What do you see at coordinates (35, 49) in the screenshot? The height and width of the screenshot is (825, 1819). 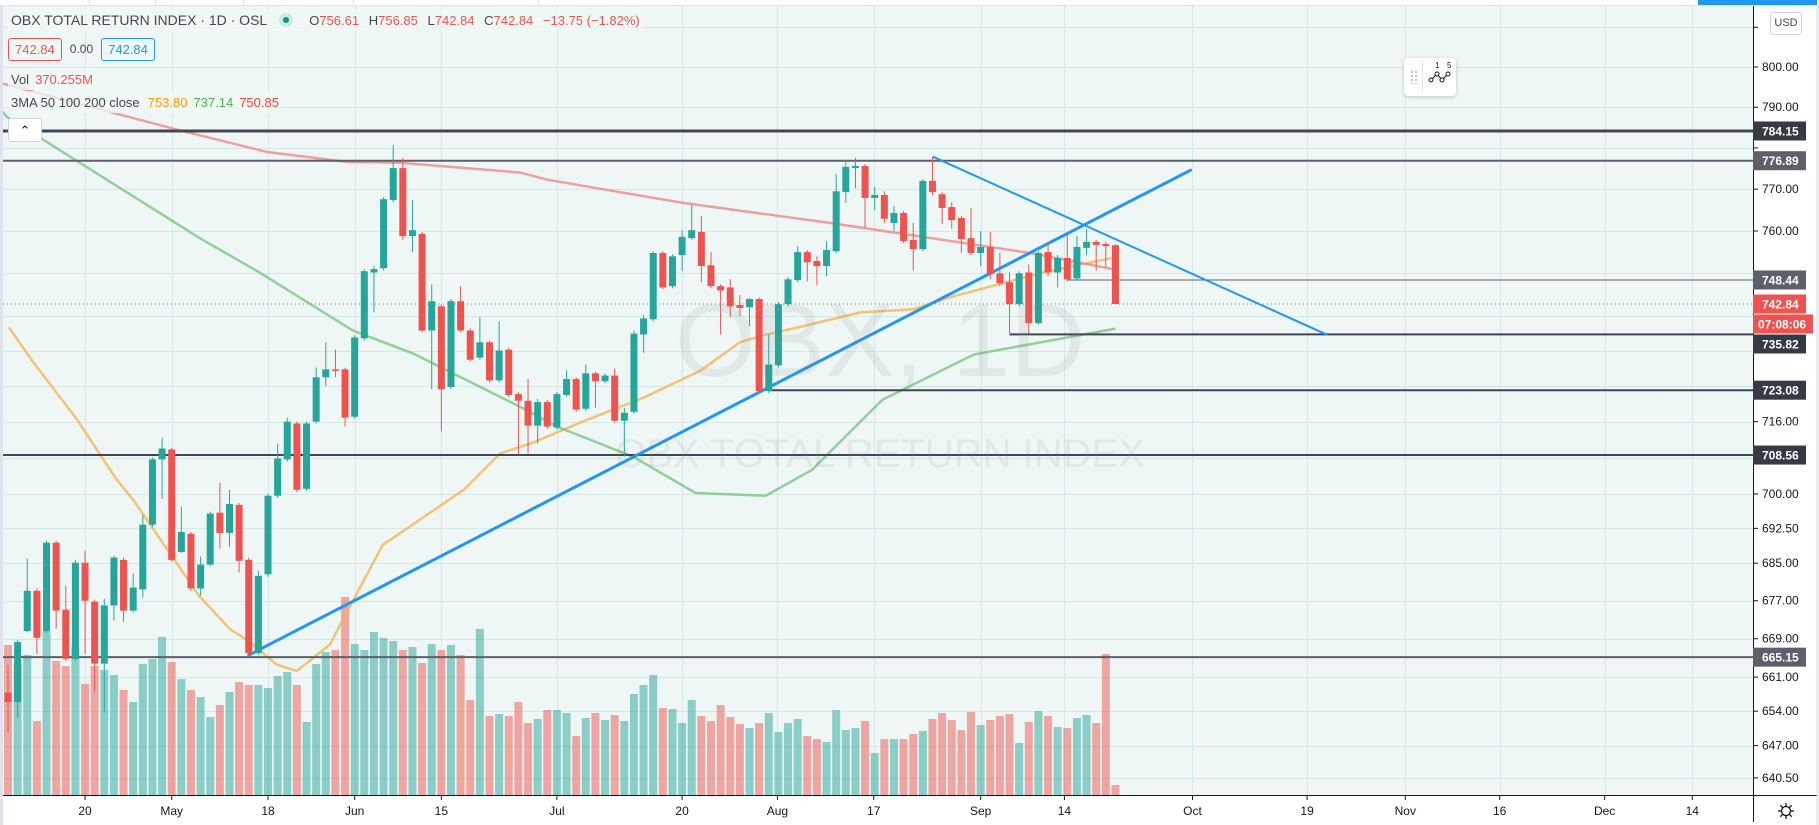 I see `sell-button: 742.84` at bounding box center [35, 49].